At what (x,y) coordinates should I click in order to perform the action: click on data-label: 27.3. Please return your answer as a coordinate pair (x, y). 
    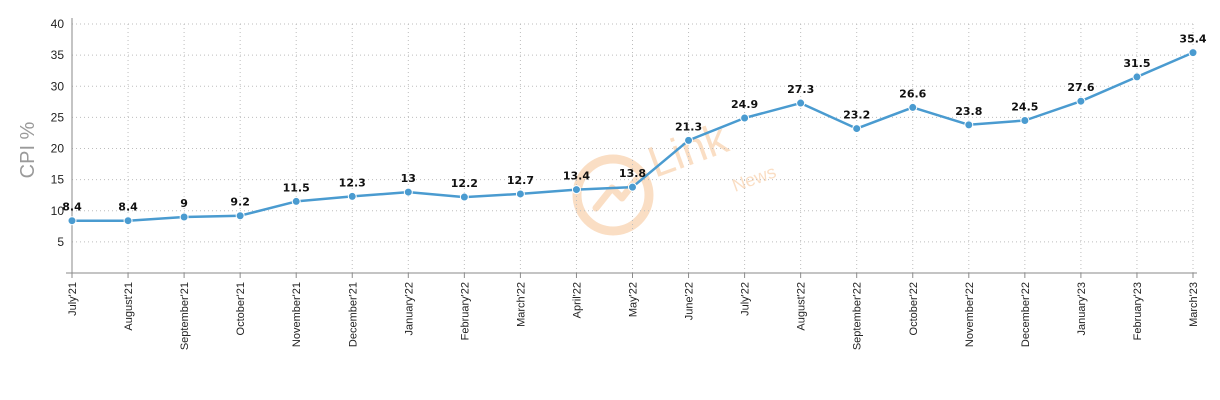
    Looking at the image, I should click on (800, 89).